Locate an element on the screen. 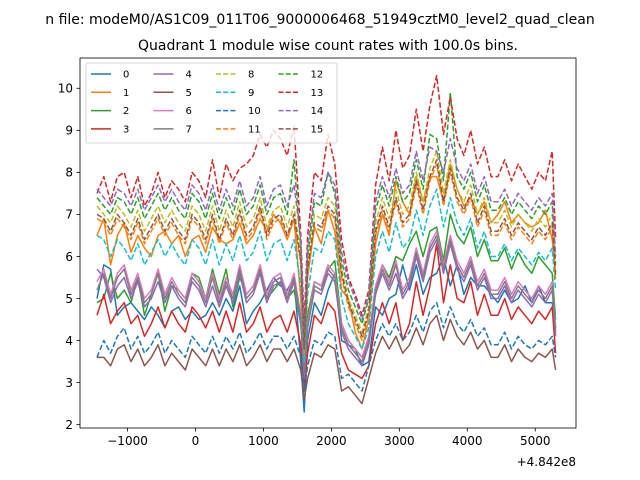 This screenshot has width=640, height=480. legend-label-5: 5 is located at coordinates (189, 93).